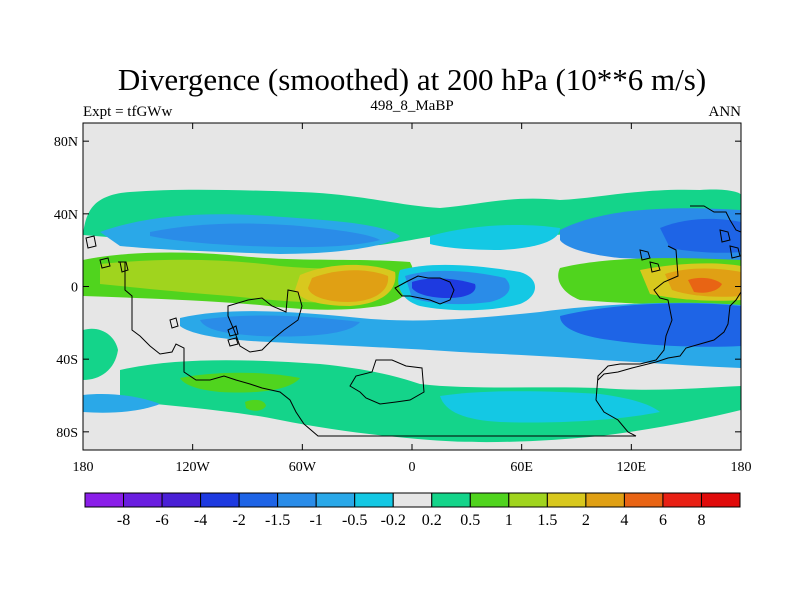 The image size is (800, 600). I want to click on colorbar-label: -0.5, so click(354, 520).